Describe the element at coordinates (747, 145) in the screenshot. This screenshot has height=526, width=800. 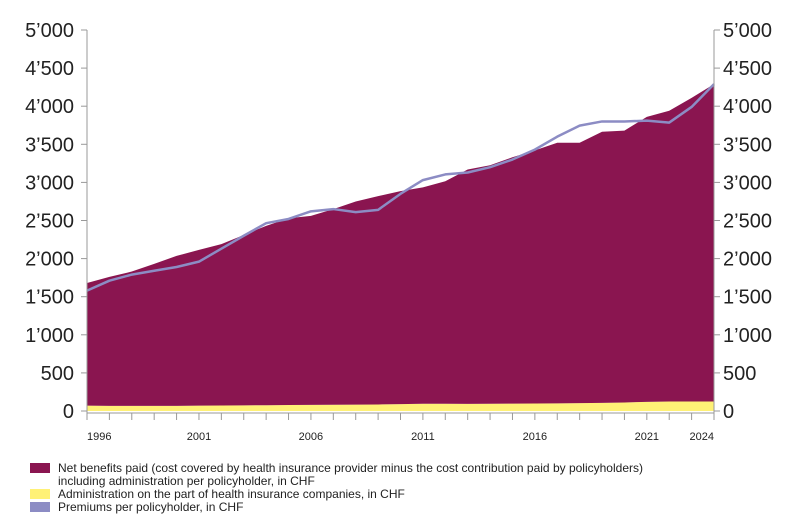
I see `y-tick-label-right: 3’500` at that location.